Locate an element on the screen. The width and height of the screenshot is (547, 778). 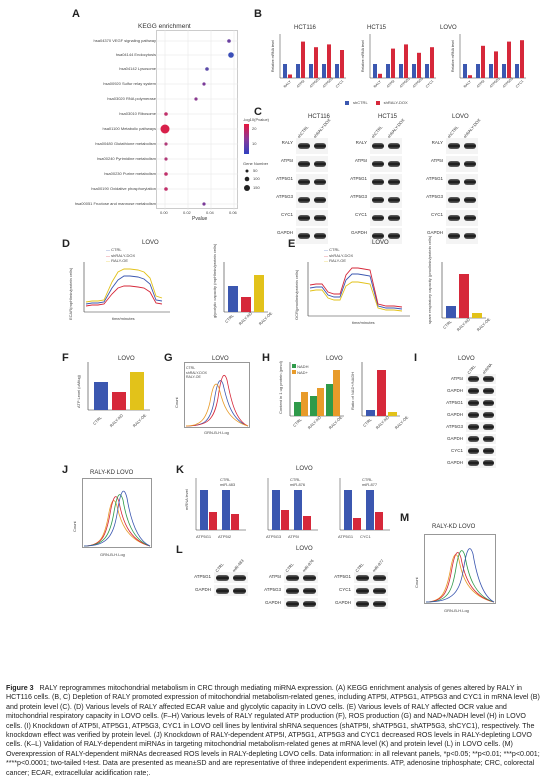
blot-row-label: RALY is located at coordinates (287, 142).